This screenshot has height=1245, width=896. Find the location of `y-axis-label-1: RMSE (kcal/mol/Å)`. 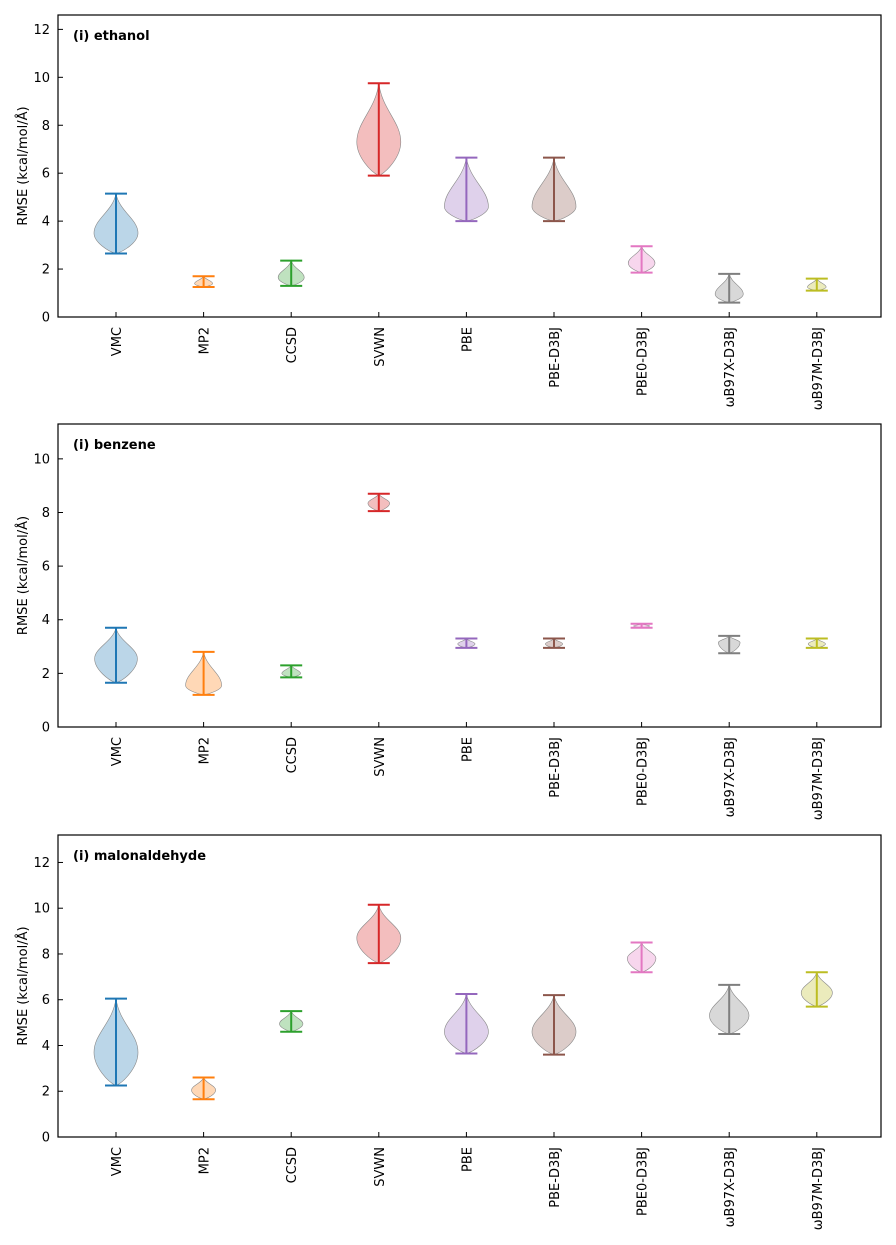

y-axis-label-1: RMSE (kcal/mol/Å) is located at coordinates (23, 575).